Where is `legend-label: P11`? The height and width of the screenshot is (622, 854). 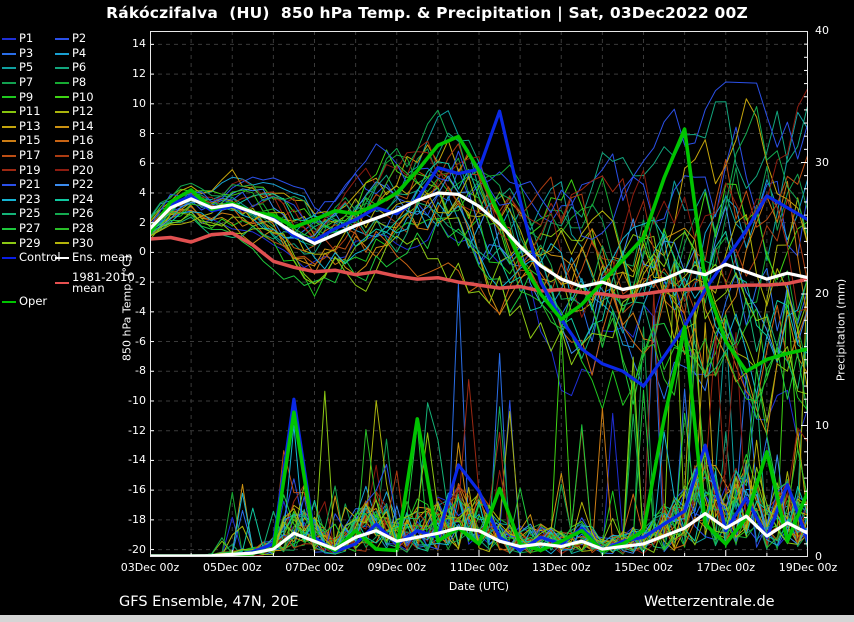 legend-label: P11 is located at coordinates (30, 111).